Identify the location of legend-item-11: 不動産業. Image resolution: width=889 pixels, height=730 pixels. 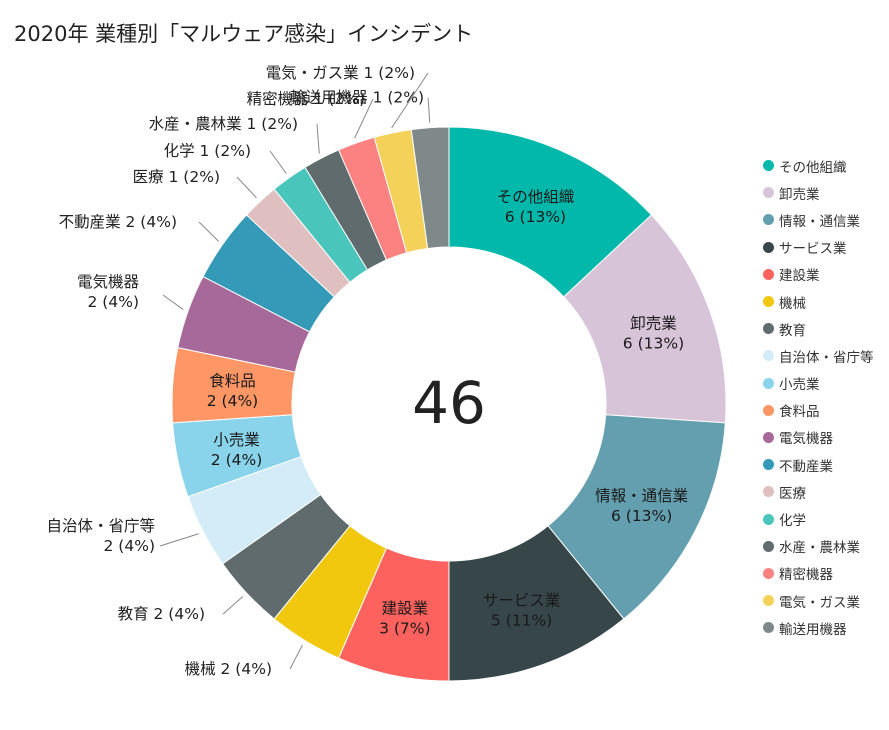
(818, 464).